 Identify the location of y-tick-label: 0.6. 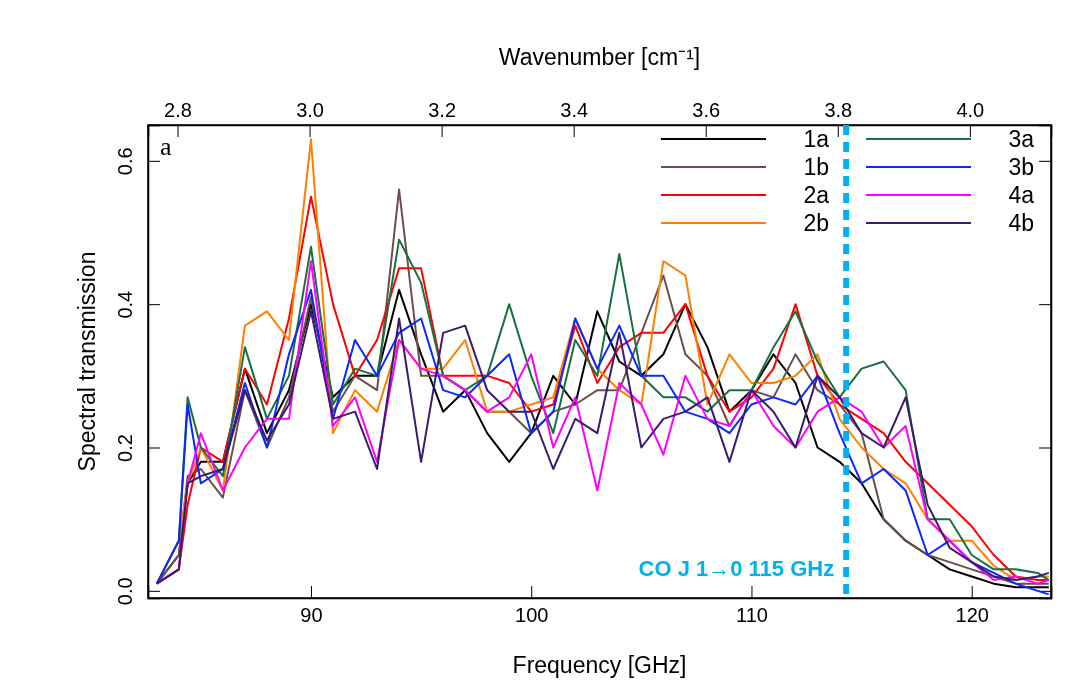
(125, 161).